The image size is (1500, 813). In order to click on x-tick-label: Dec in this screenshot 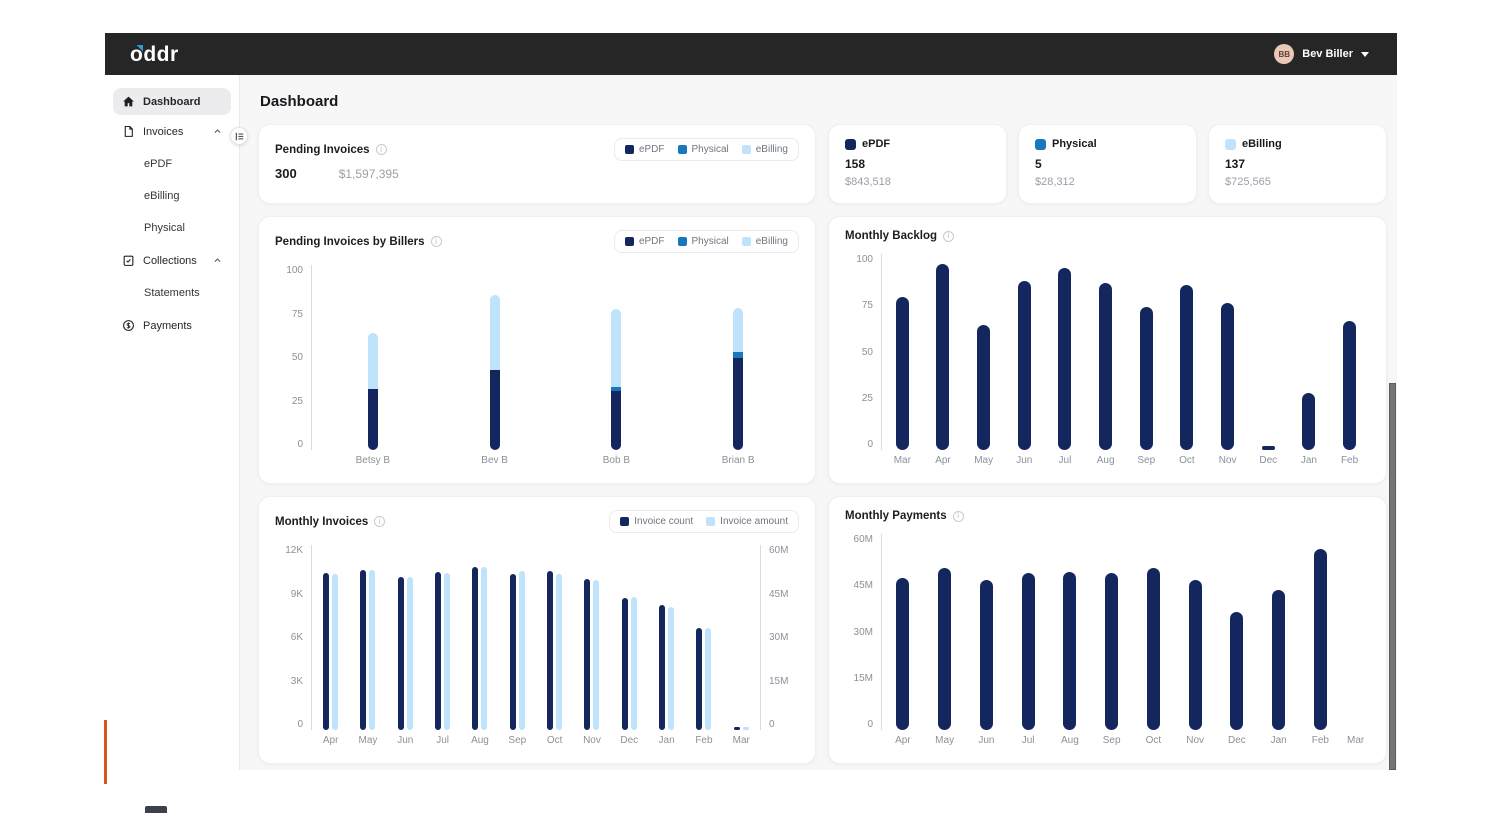, I will do `click(1268, 460)`.